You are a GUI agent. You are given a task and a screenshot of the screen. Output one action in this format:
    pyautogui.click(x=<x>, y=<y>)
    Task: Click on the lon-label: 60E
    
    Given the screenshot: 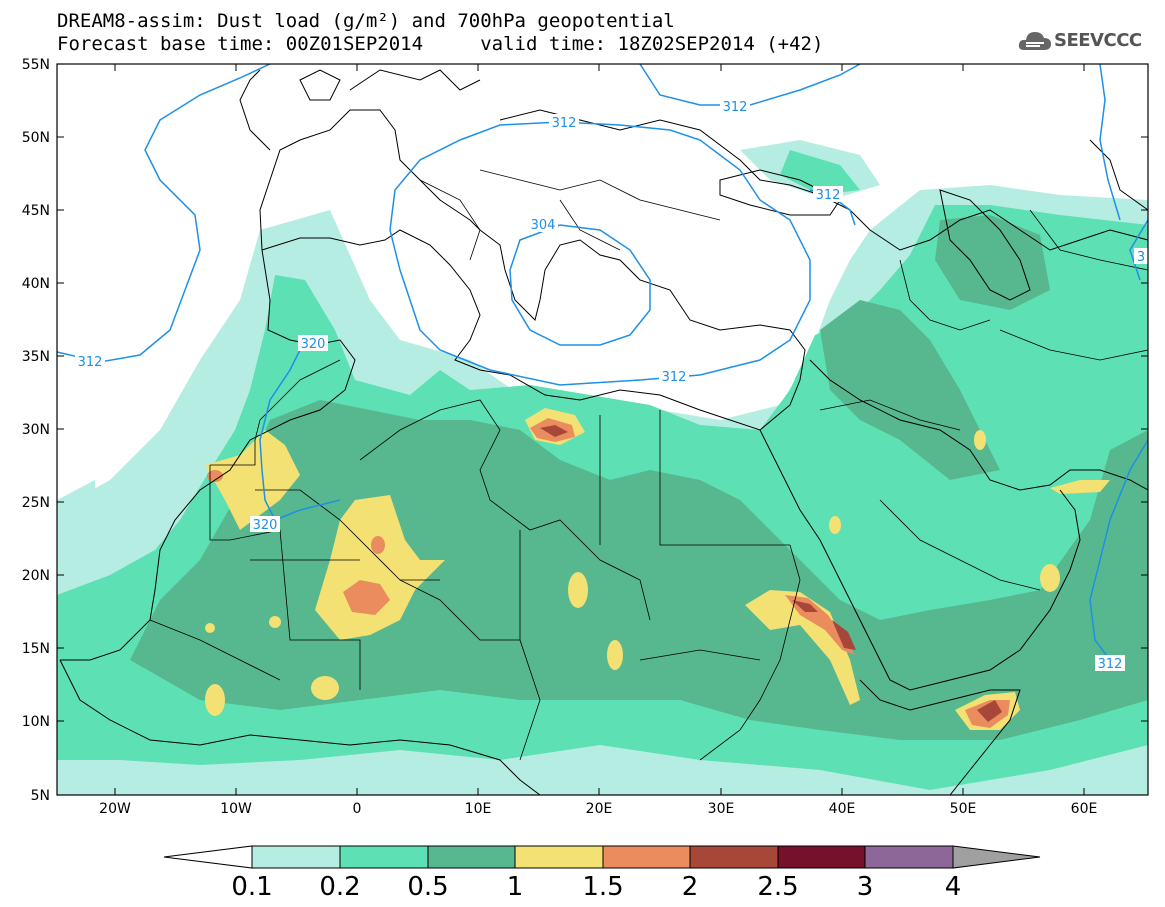 What is the action you would take?
    pyautogui.click(x=1084, y=809)
    